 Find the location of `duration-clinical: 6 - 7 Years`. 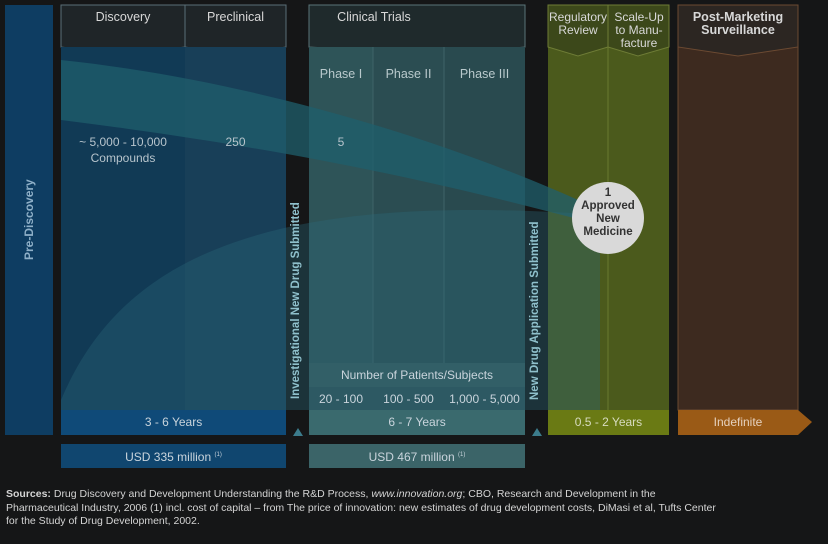

duration-clinical: 6 - 7 Years is located at coordinates (417, 422).